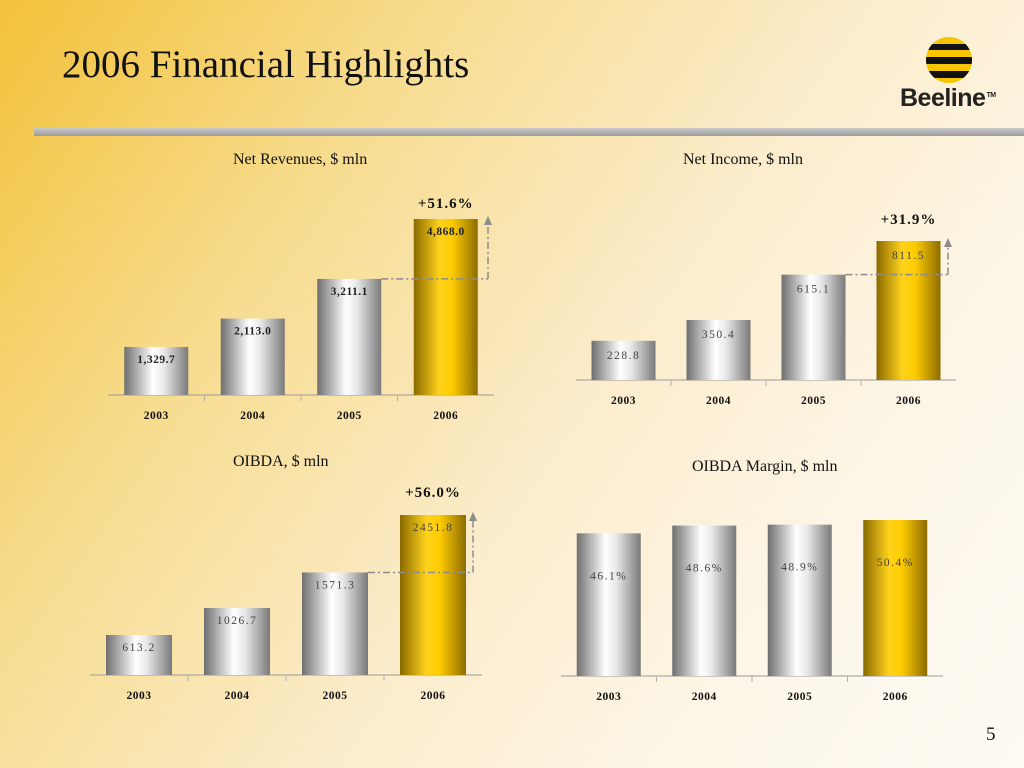 The width and height of the screenshot is (1024, 768). What do you see at coordinates (446, 204) in the screenshot?
I see `growth-label: +51.6%` at bounding box center [446, 204].